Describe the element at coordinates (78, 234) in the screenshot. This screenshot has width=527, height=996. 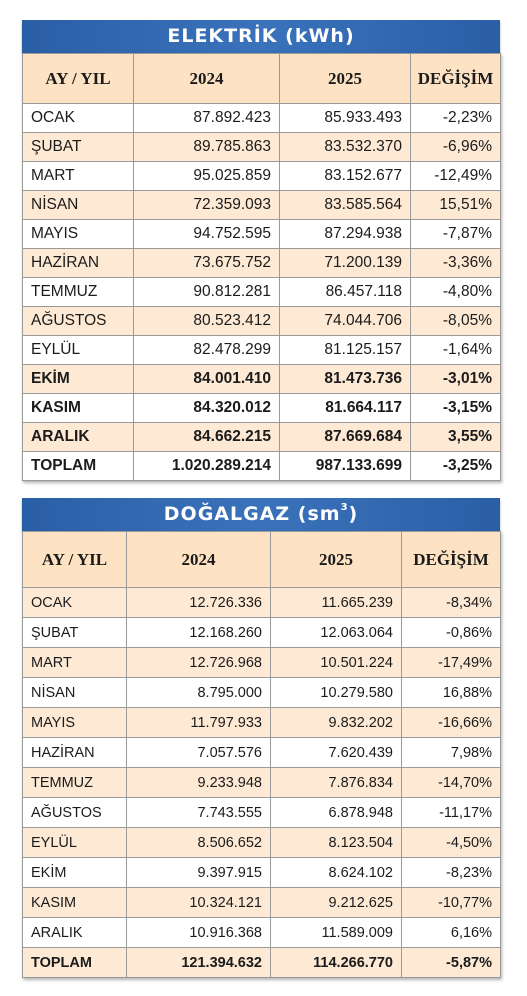
I see `month-cell: MAYIS` at that location.